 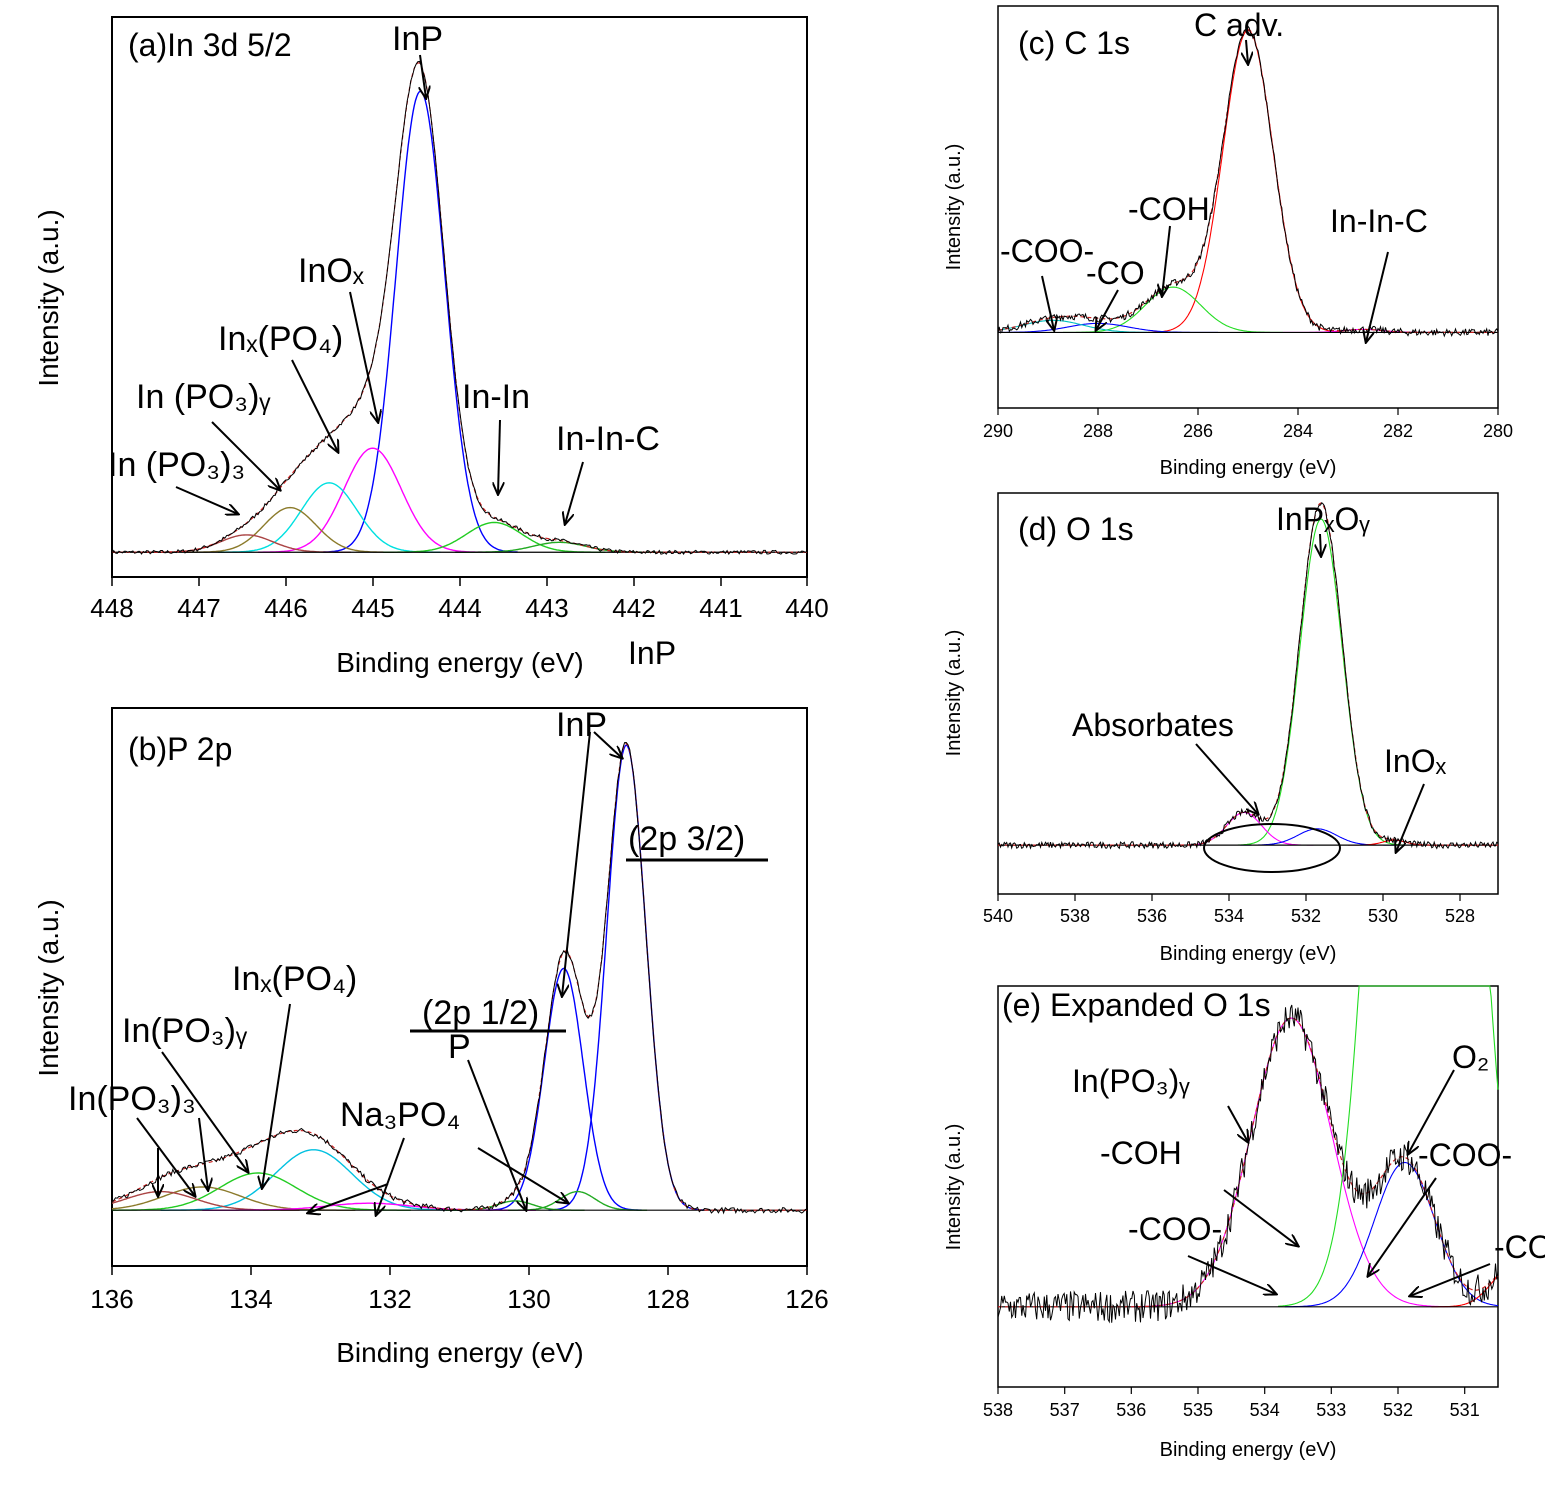 What do you see at coordinates (1383, 916) in the screenshot?
I see `panel-d-tick-label: 530` at bounding box center [1383, 916].